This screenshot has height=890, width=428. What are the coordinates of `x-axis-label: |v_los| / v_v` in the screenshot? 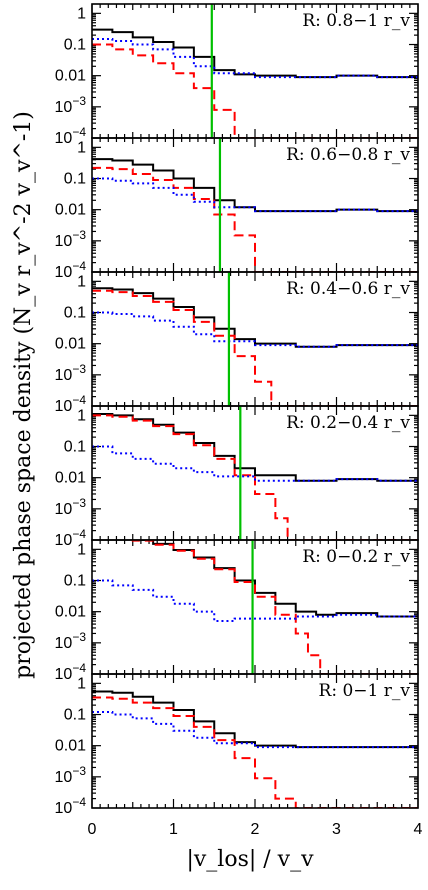 It's located at (250, 859).